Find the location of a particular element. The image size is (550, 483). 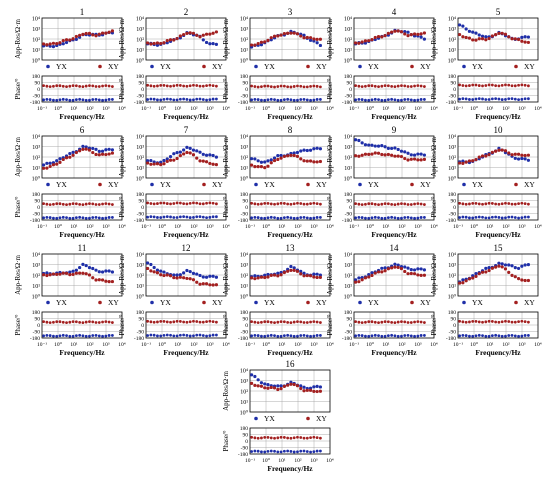

legend-label-yx: YX is located at coordinates (165, 302).